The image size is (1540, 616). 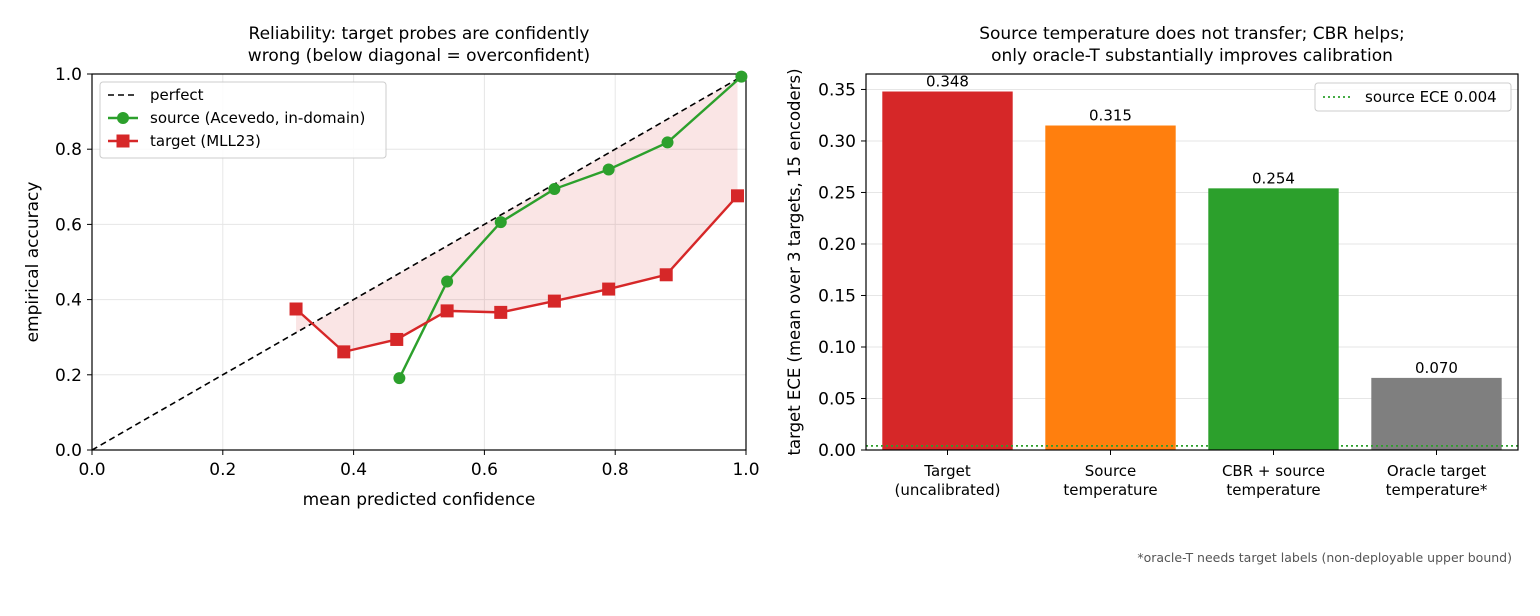 What do you see at coordinates (837, 245) in the screenshot?
I see `y-tick-label: 0.20` at bounding box center [837, 245].